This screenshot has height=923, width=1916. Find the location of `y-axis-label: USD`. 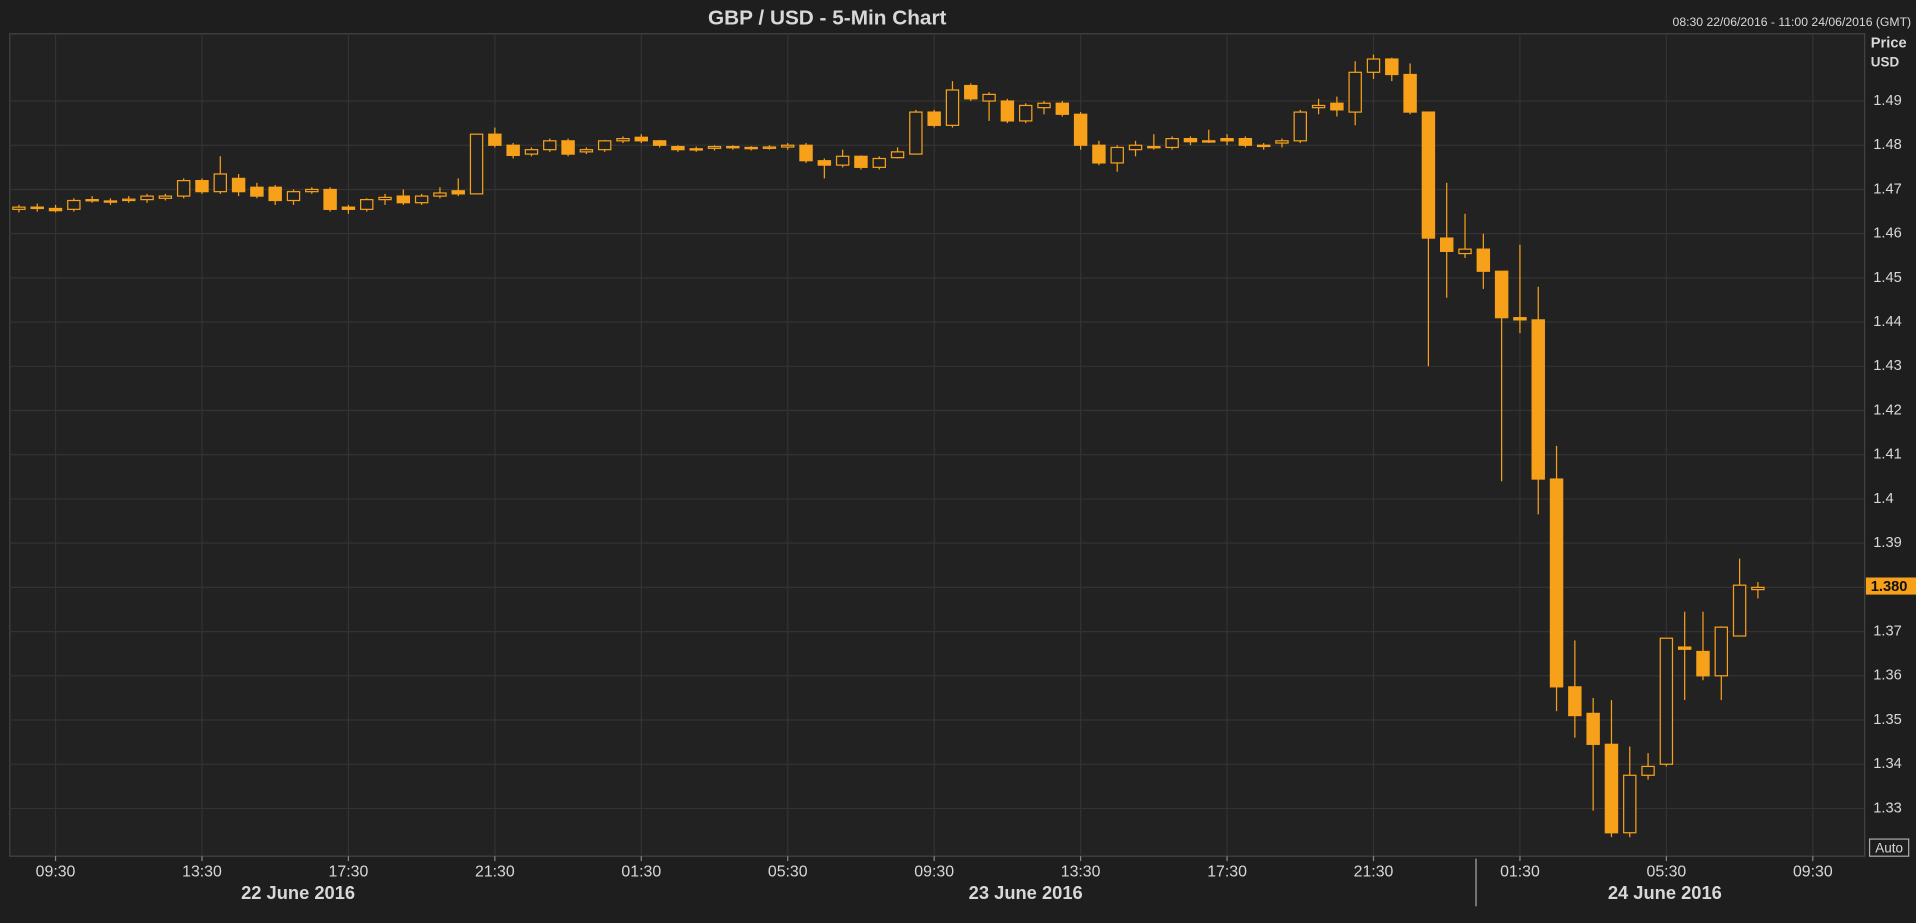

y-axis-label: USD is located at coordinates (1885, 62).